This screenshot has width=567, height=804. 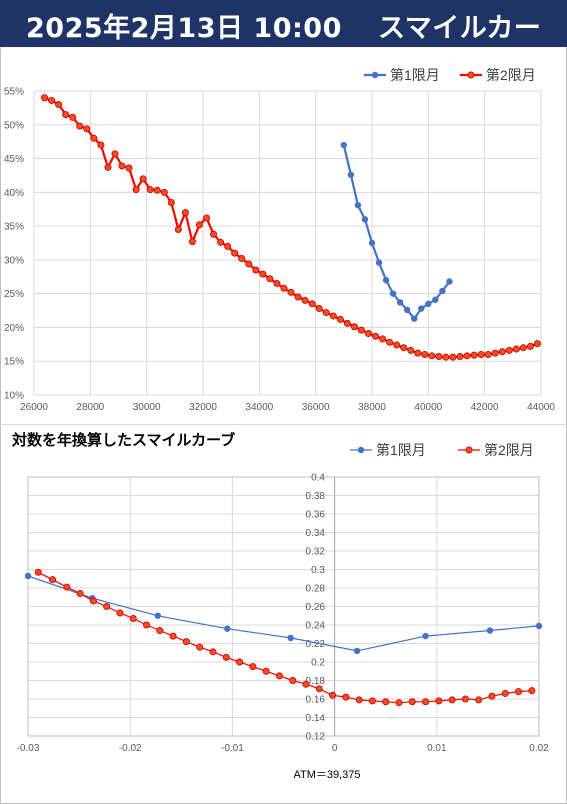 What do you see at coordinates (14, 125) in the screenshot?
I see `y-tick-label: 50%` at bounding box center [14, 125].